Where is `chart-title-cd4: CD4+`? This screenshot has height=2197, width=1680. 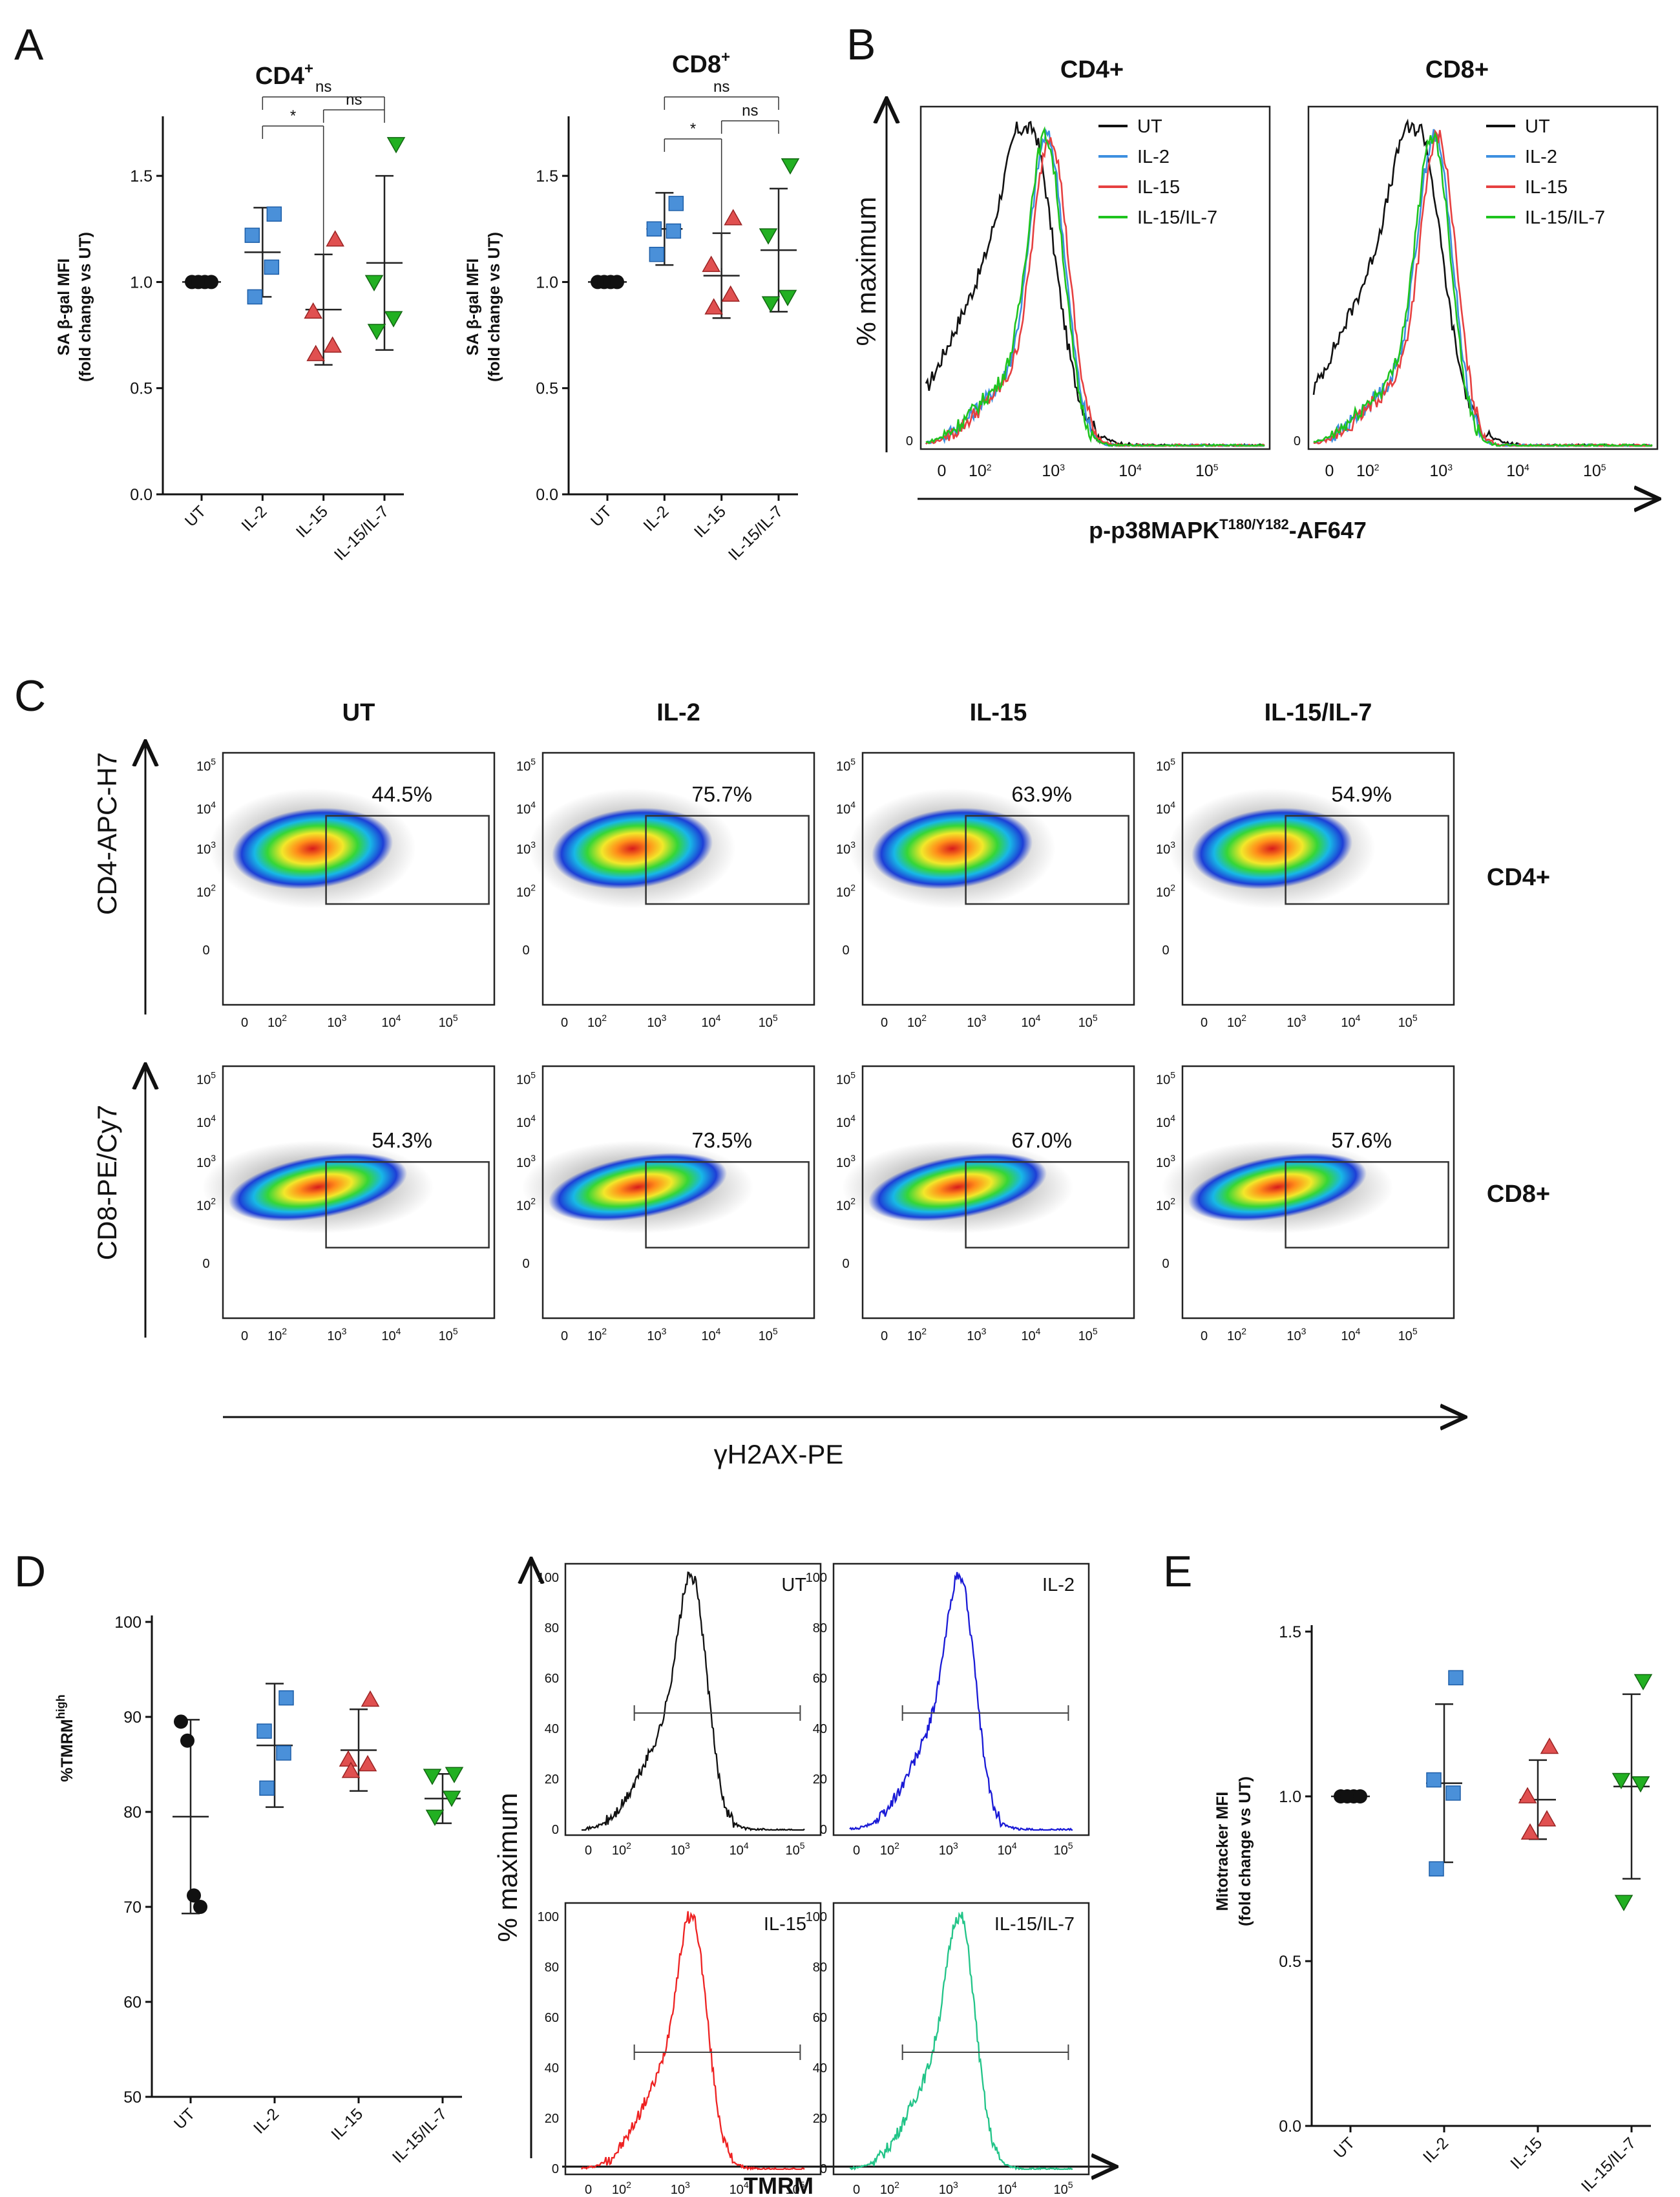 chart-title-cd4: CD4+ is located at coordinates (284, 75).